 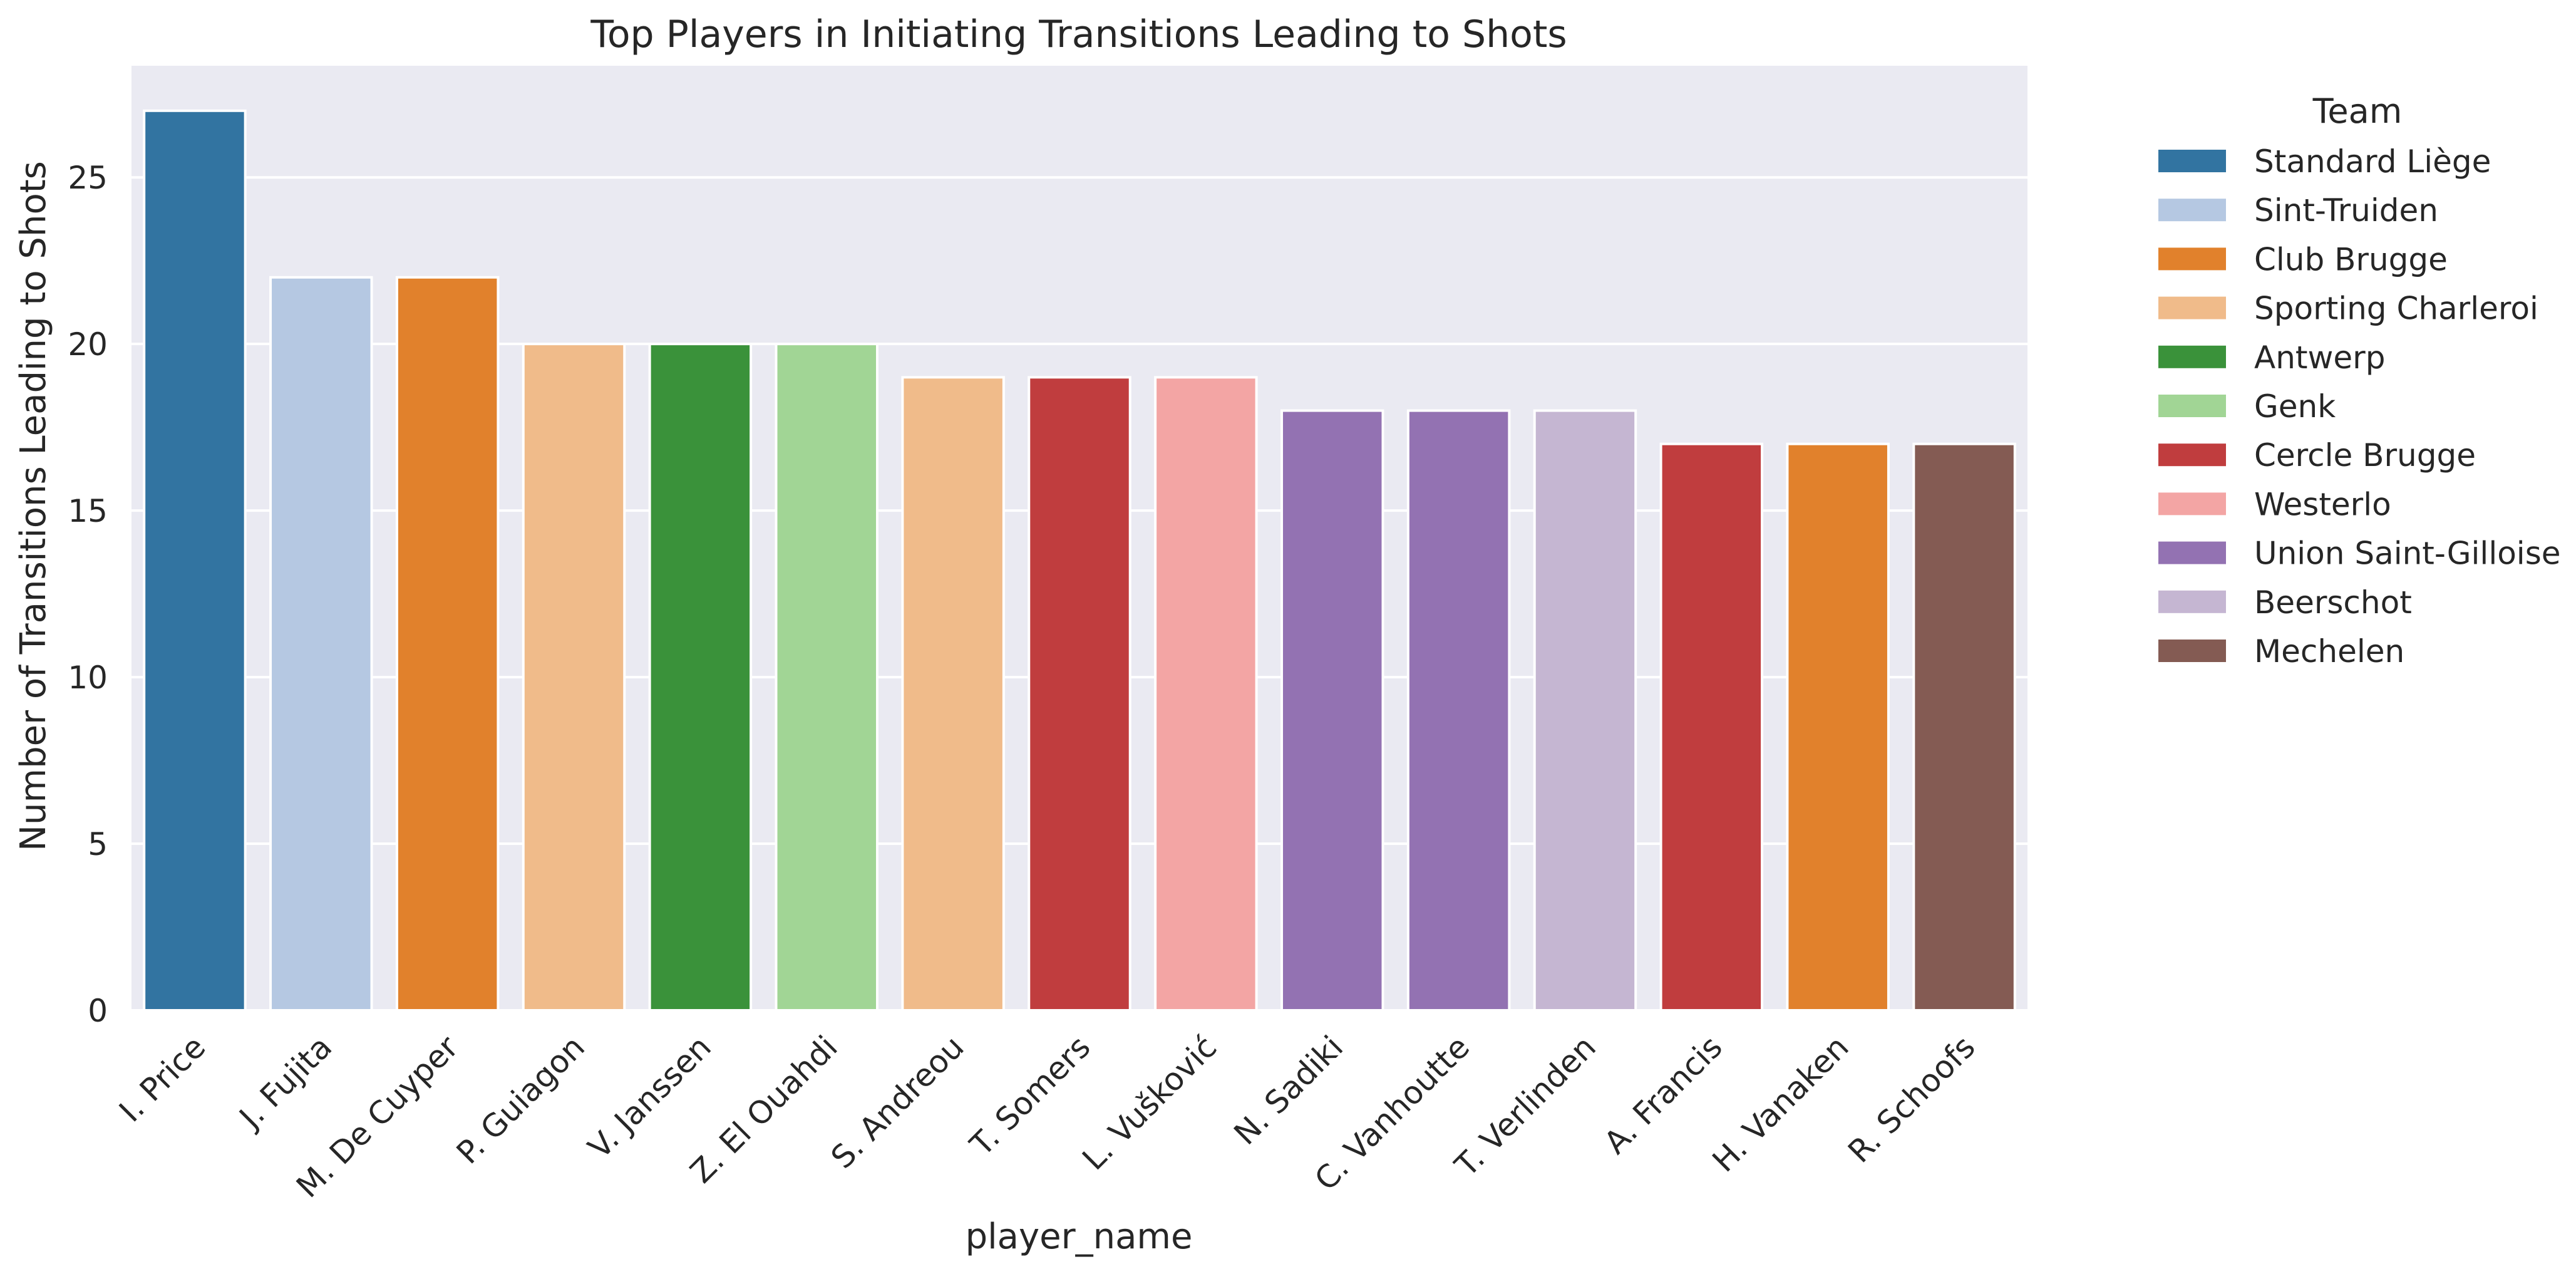 I want to click on legend-label: Sint-Truiden, so click(x=2346, y=211).